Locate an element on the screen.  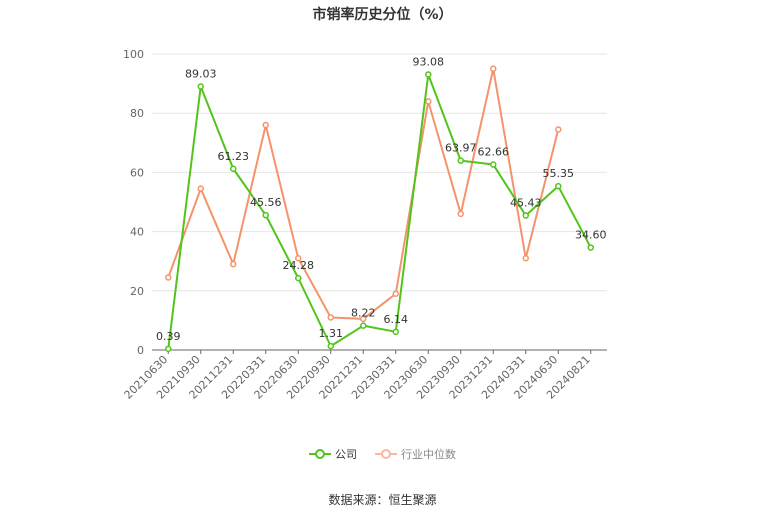
y-tick-label: 100 is located at coordinates (133, 54).